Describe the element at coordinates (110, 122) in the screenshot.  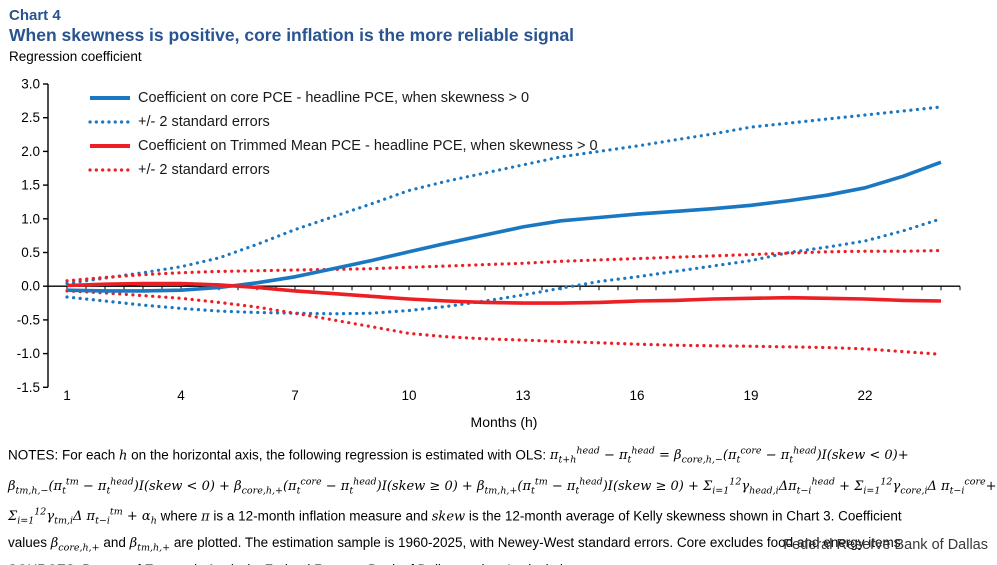
I see `dotted-line-swatch-blue` at that location.